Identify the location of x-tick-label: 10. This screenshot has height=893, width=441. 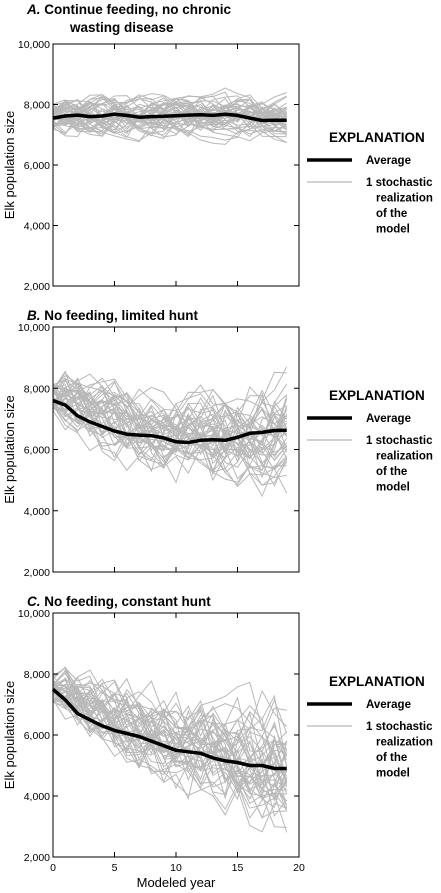
(176, 868).